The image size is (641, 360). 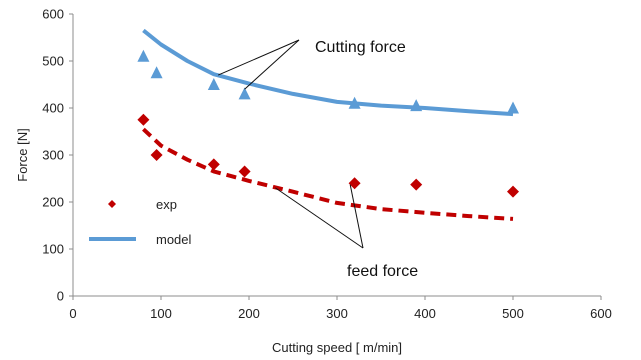 What do you see at coordinates (513, 313) in the screenshot?
I see `x-tick-label: 500` at bounding box center [513, 313].